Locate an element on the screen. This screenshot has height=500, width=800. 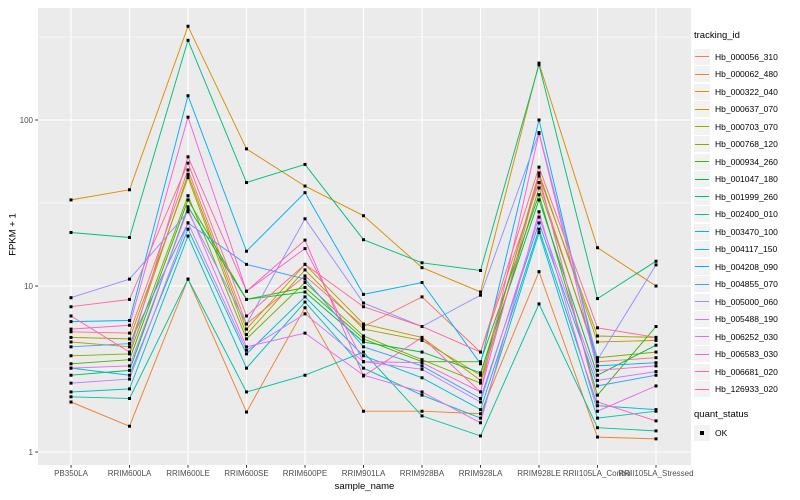
legend-item-label: Hb_000768_120 is located at coordinates (746, 144).